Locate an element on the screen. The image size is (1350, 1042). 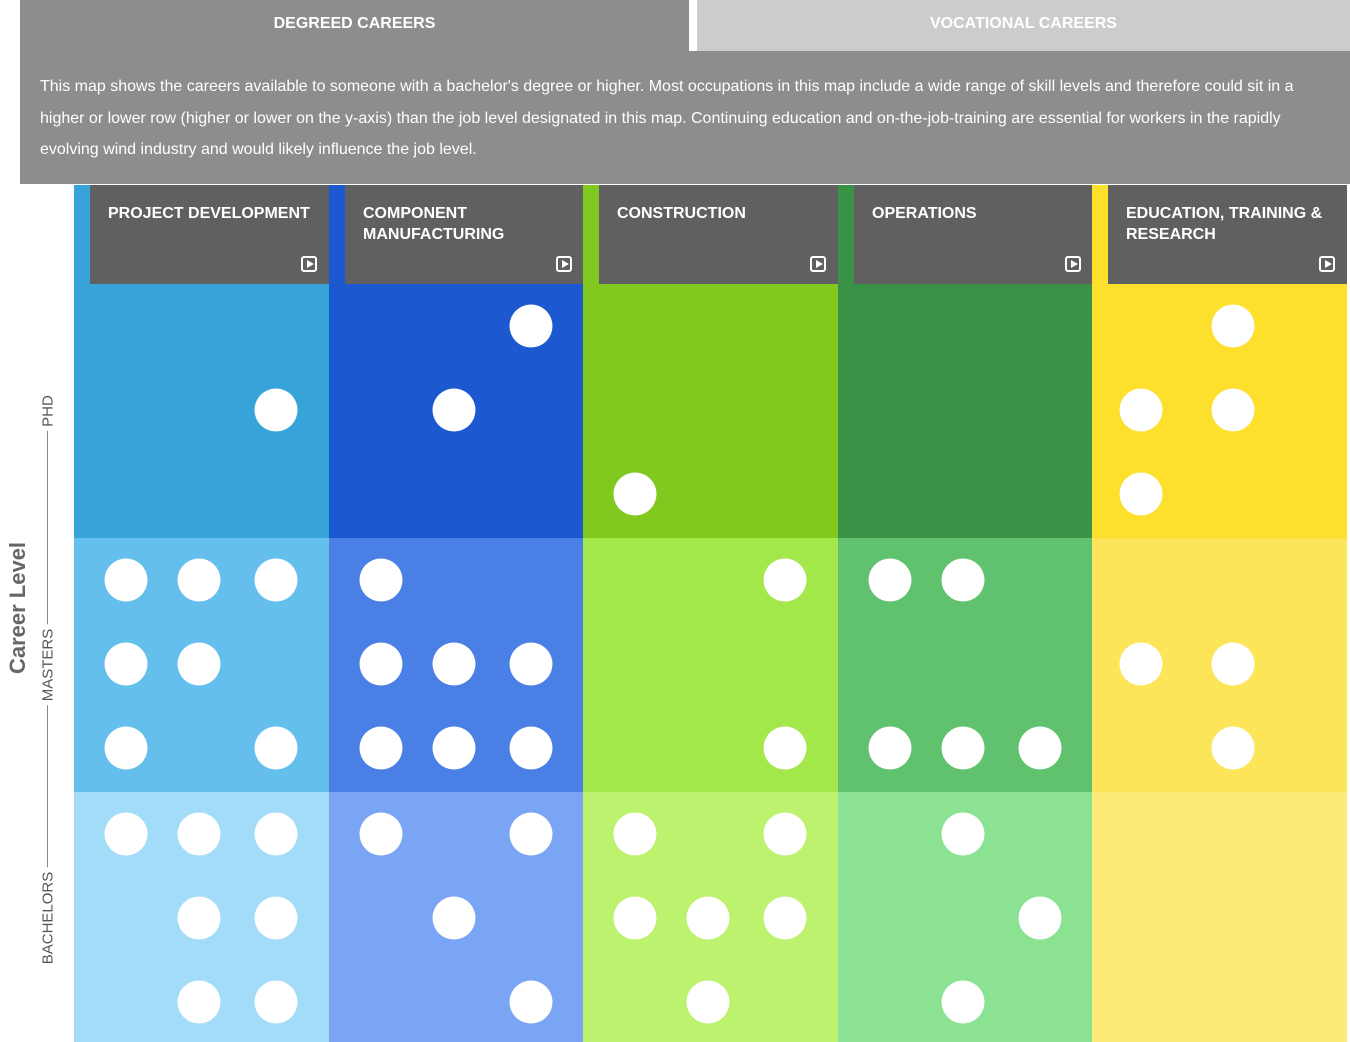
column-header: EDUCATION, TRAINING & RESEARCH is located at coordinates (1219, 235).